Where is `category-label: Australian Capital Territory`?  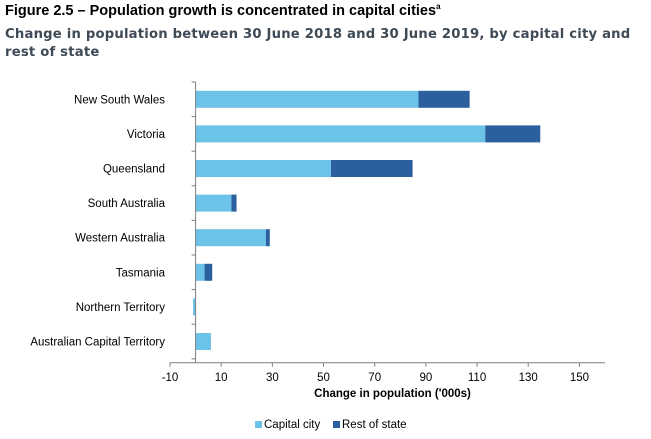
category-label: Australian Capital Territory is located at coordinates (97, 343).